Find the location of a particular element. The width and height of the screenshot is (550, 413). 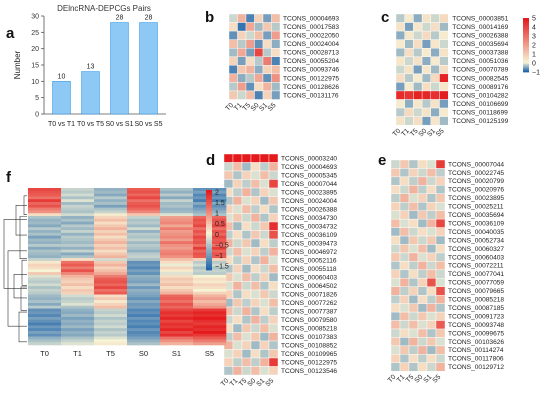

y-tick-label: 15 is located at coordinates (35, 66).